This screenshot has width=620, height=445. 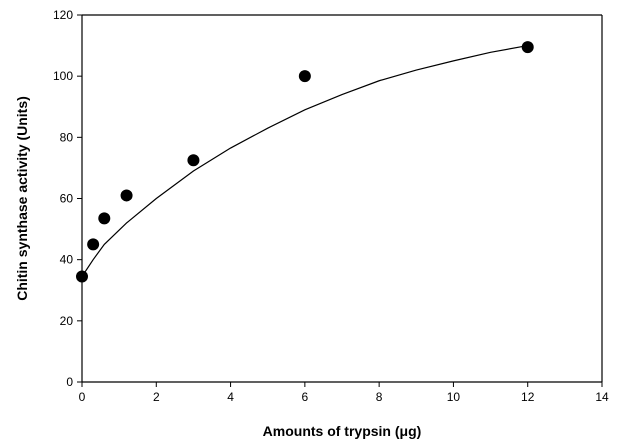 What do you see at coordinates (67, 260) in the screenshot?
I see `y-tick-label: 40` at bounding box center [67, 260].